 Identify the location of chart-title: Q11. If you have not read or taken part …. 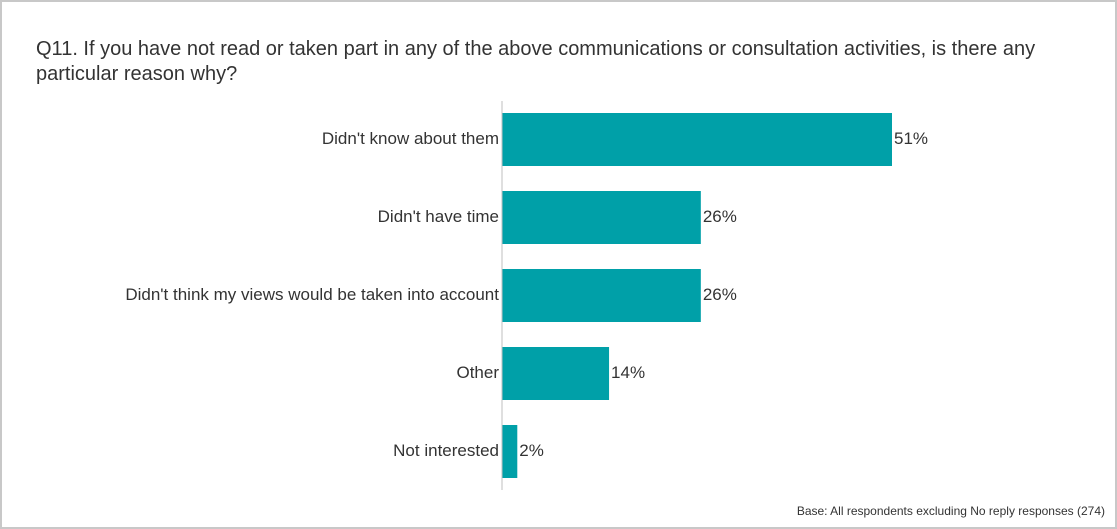
(536, 61).